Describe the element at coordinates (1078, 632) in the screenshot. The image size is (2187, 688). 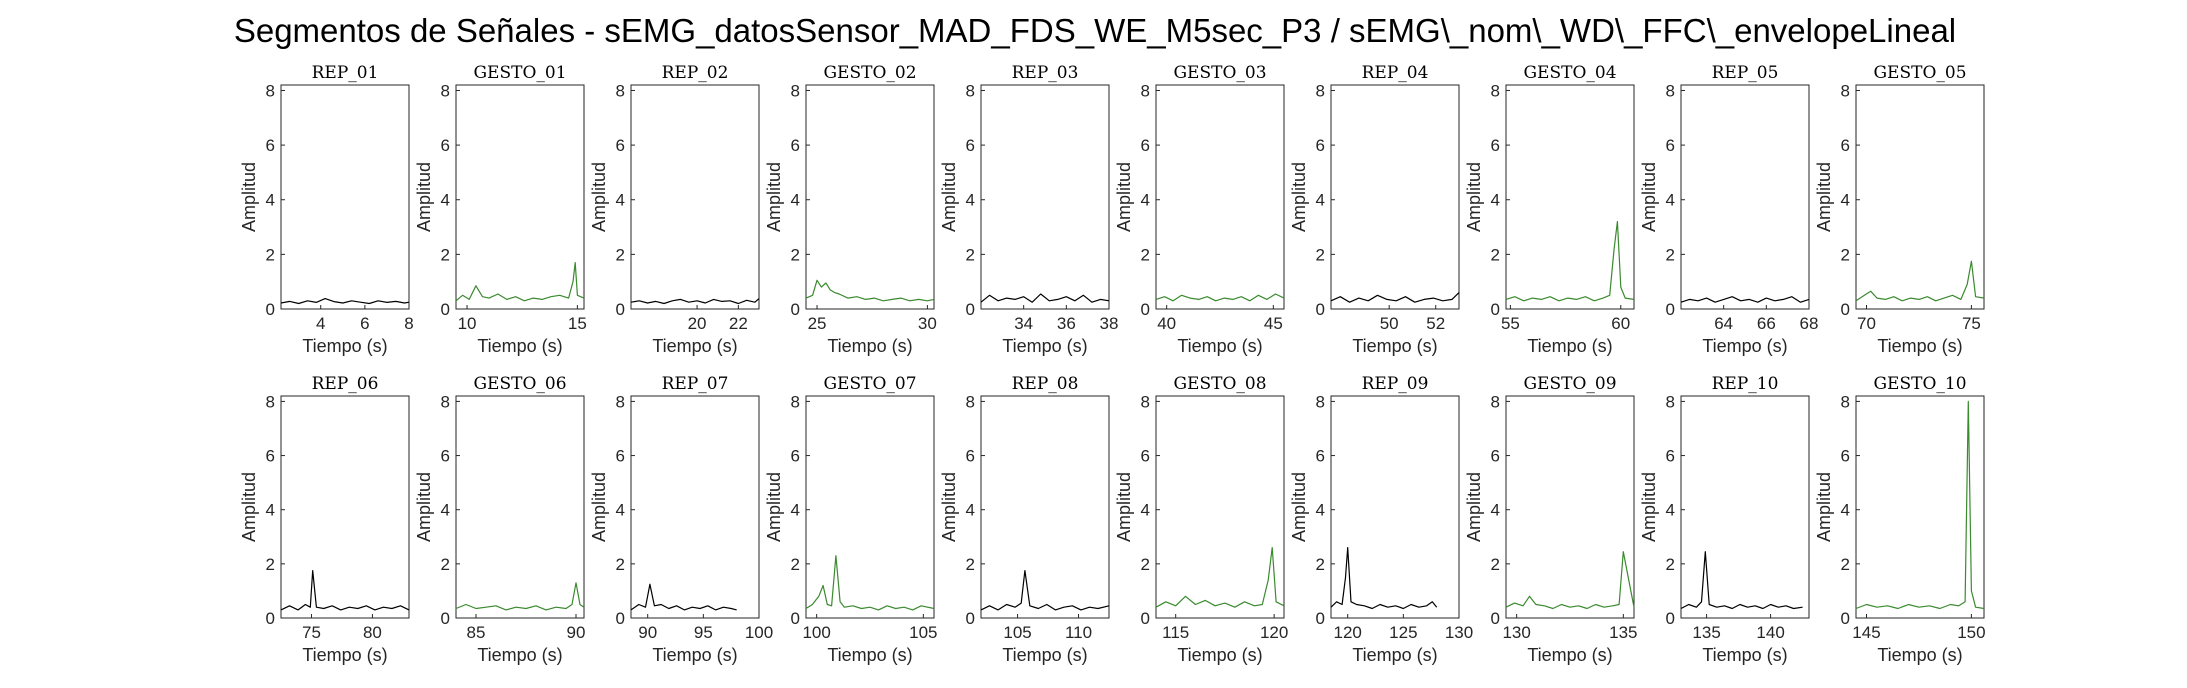
I see `x-tick-label: 110` at that location.